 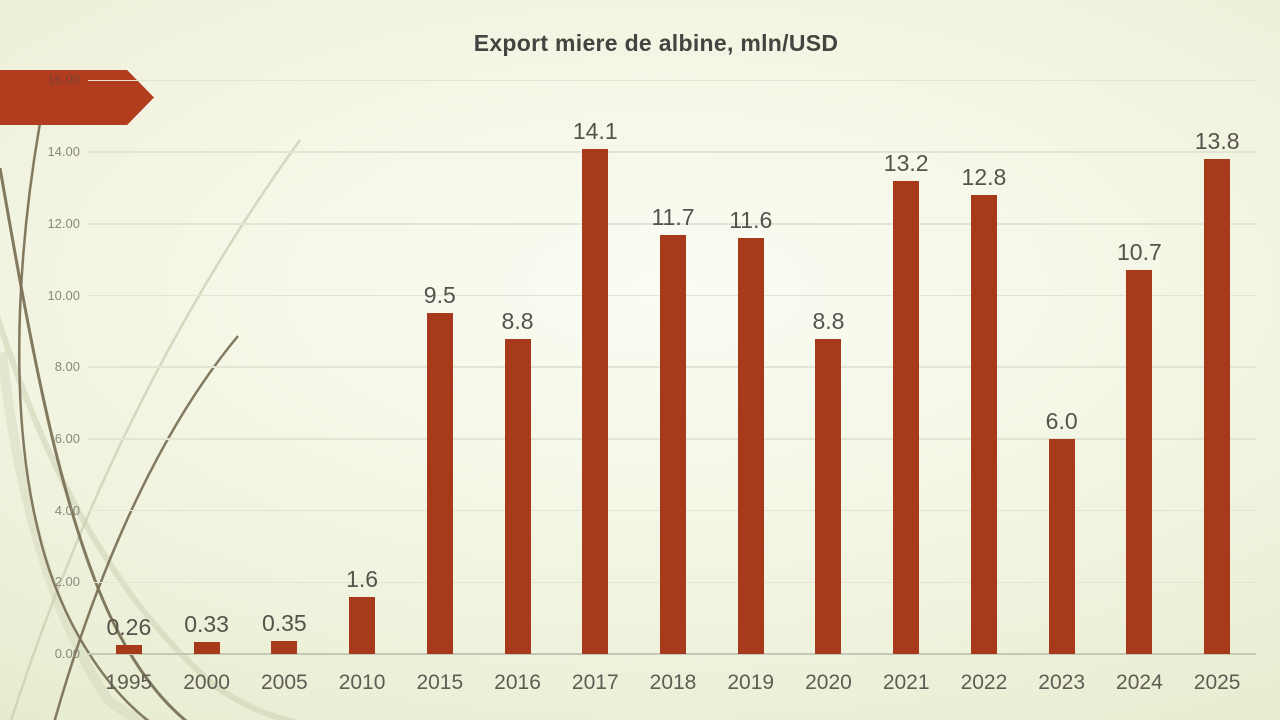 What do you see at coordinates (284, 647) in the screenshot?
I see `bar-2005` at bounding box center [284, 647].